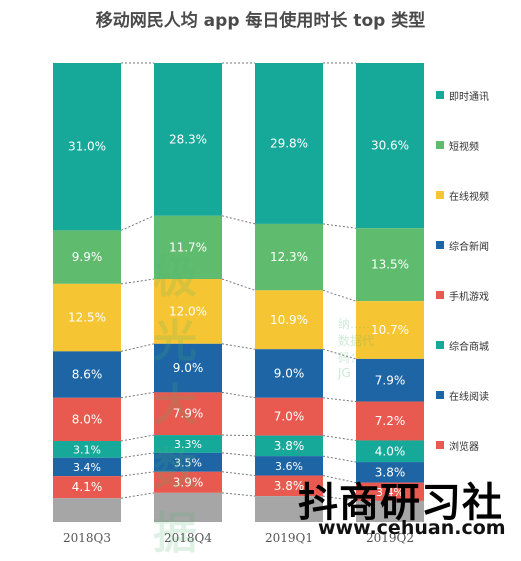 The height and width of the screenshot is (561, 521). I want to click on x-tick-label: 2019Q1, so click(289, 538).